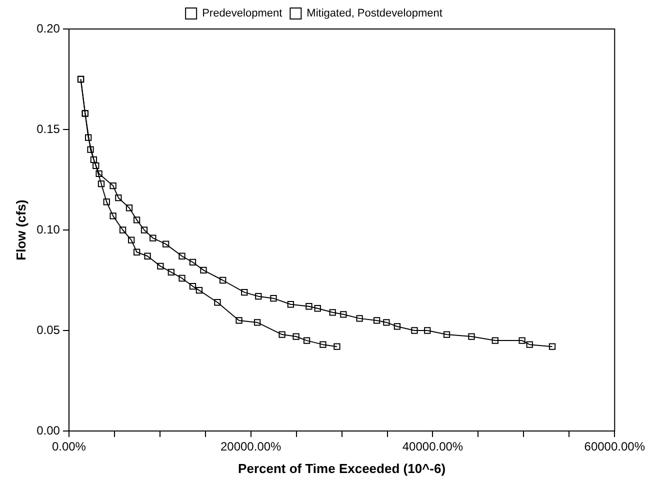 This screenshot has width=648, height=485. What do you see at coordinates (242, 14) in the screenshot?
I see `legend-label: Predevelopment` at bounding box center [242, 14].